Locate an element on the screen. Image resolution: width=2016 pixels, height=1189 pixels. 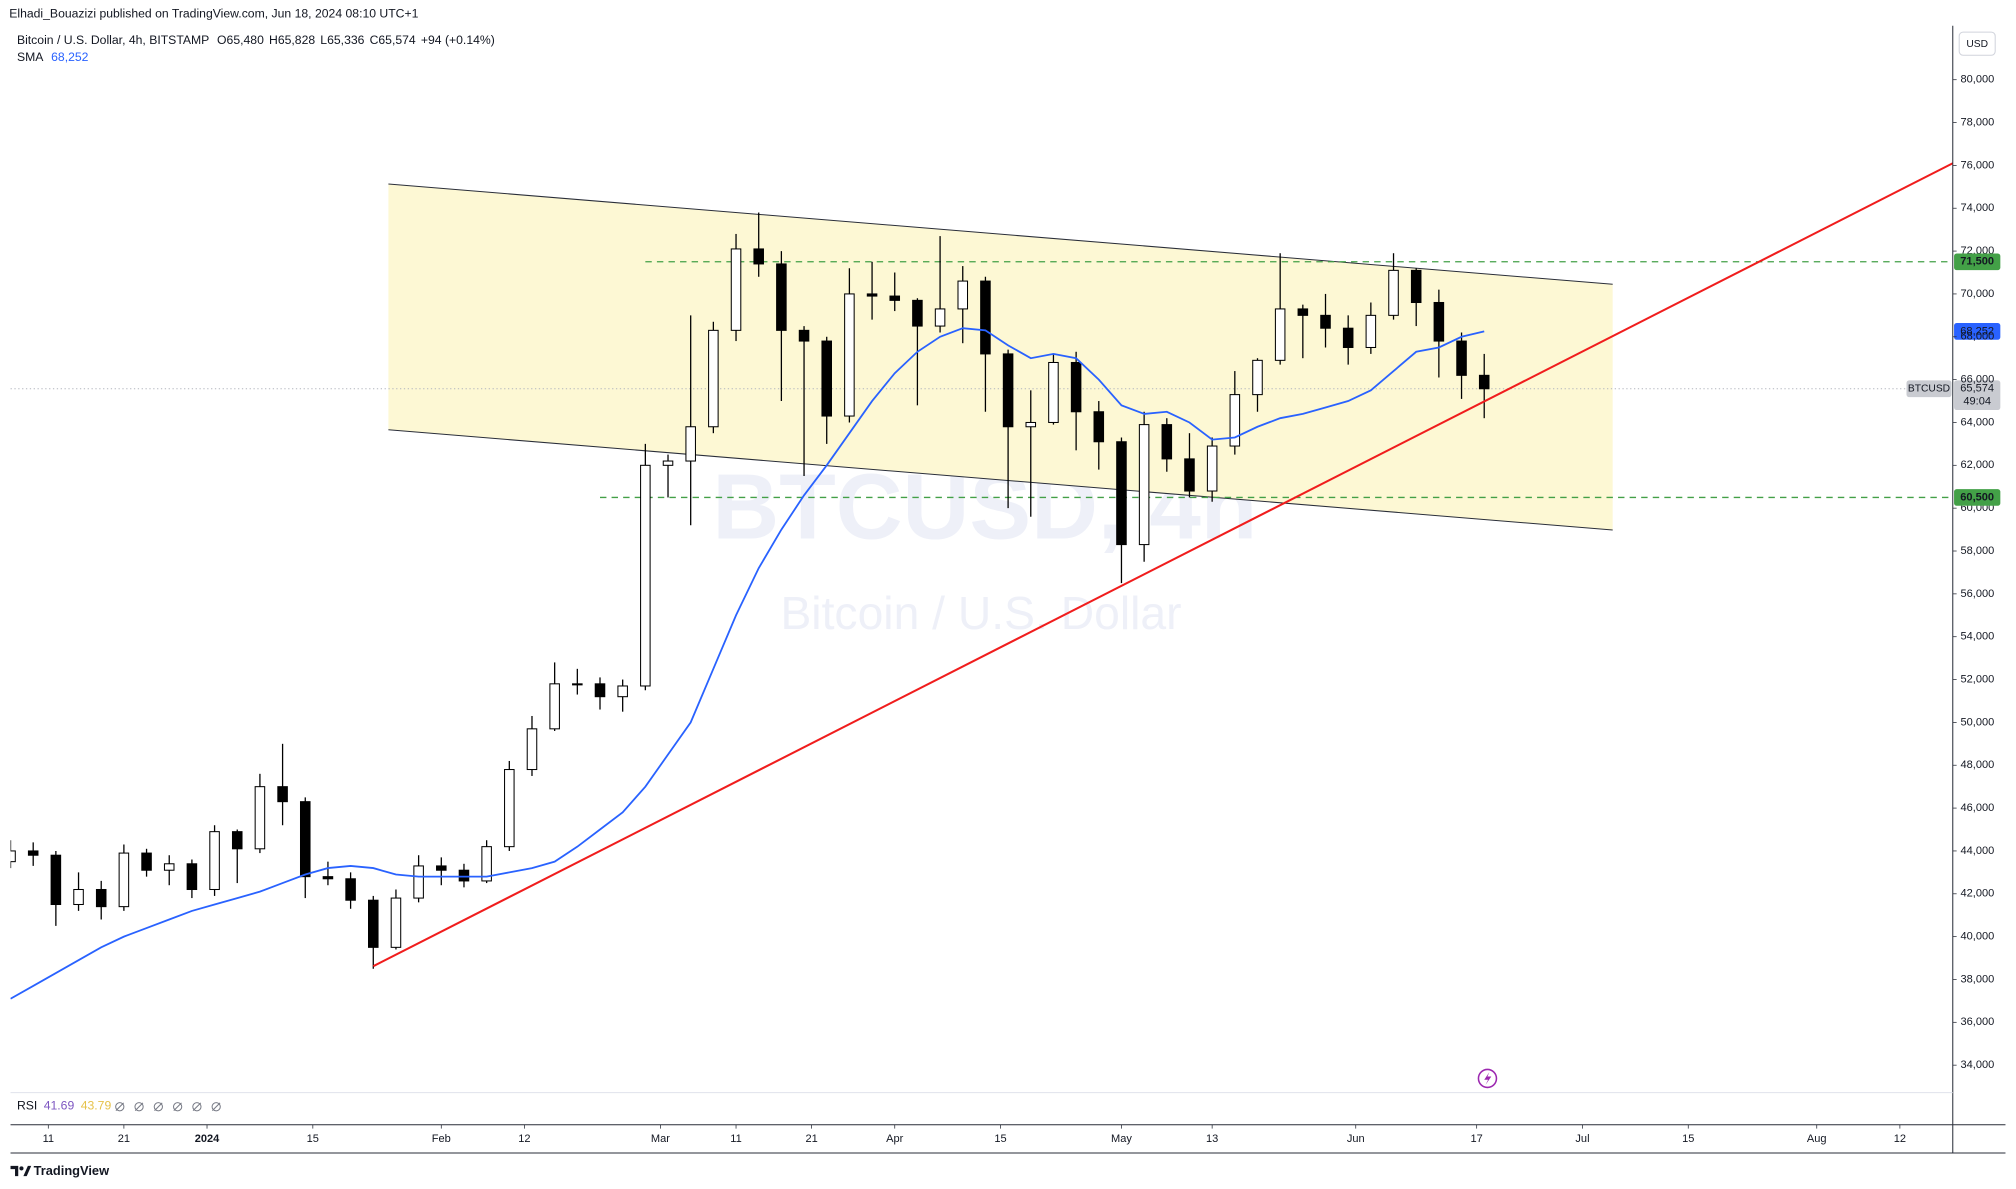
y-tick-label: 56,000 is located at coordinates (1977, 594).